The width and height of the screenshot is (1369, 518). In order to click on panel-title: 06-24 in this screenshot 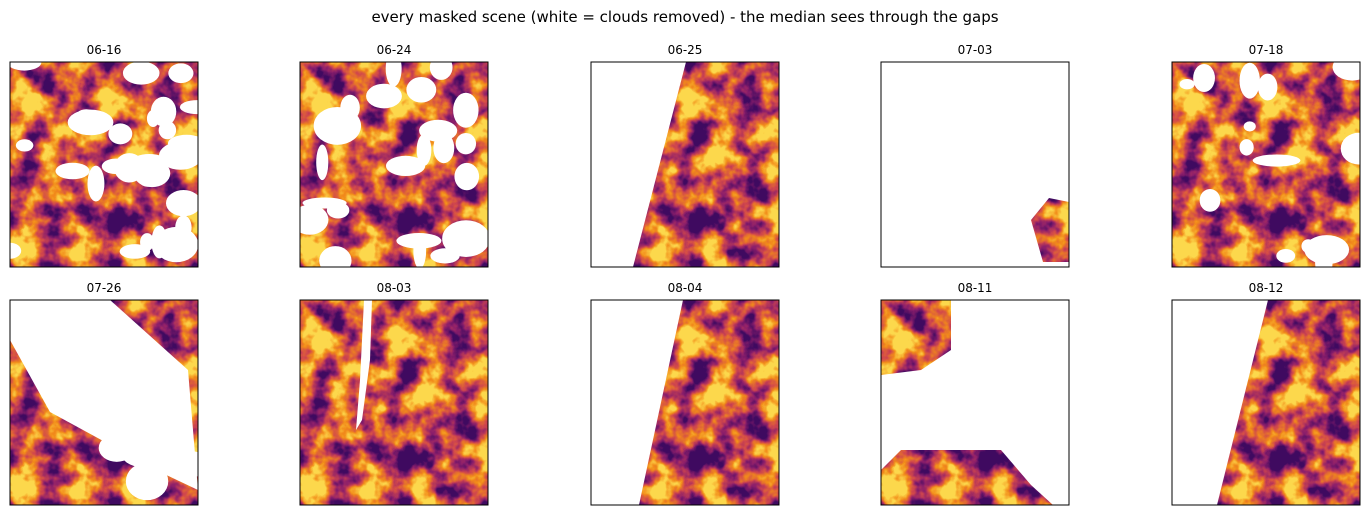, I will do `click(394, 50)`.